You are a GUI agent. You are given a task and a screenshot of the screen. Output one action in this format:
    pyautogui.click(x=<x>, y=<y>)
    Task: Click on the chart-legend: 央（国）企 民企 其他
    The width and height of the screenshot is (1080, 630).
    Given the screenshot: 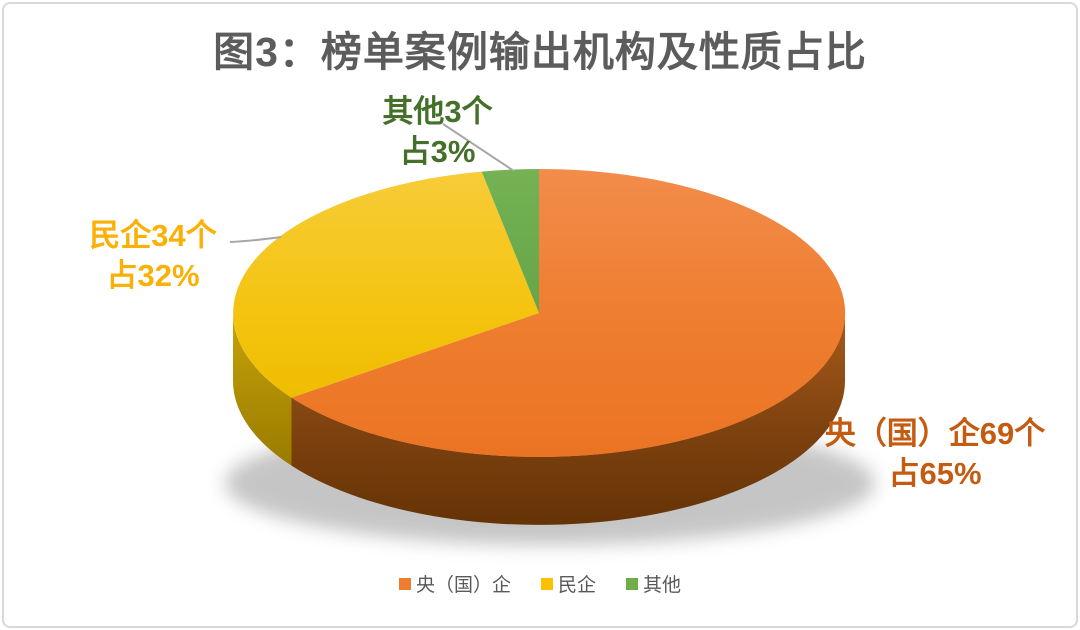 What is the action you would take?
    pyautogui.click(x=540, y=583)
    